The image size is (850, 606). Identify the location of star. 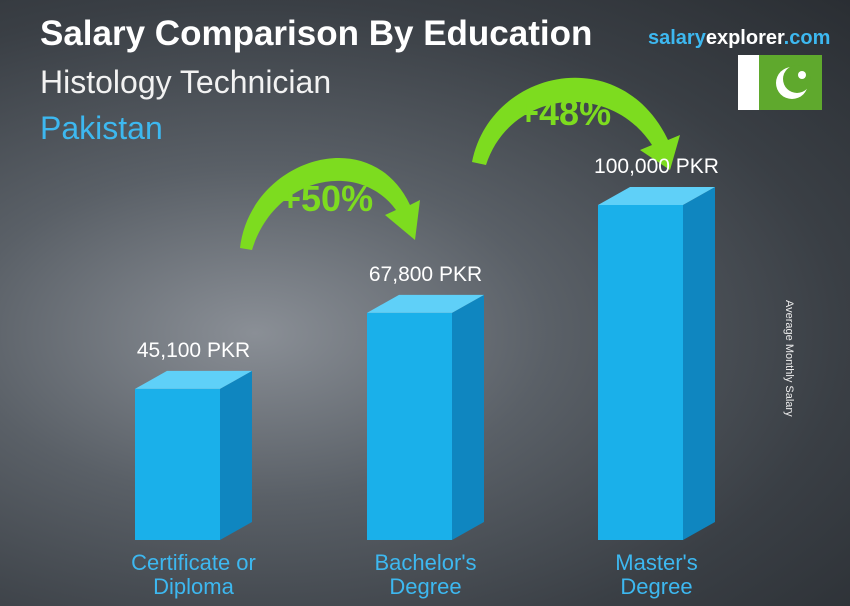
(802, 75).